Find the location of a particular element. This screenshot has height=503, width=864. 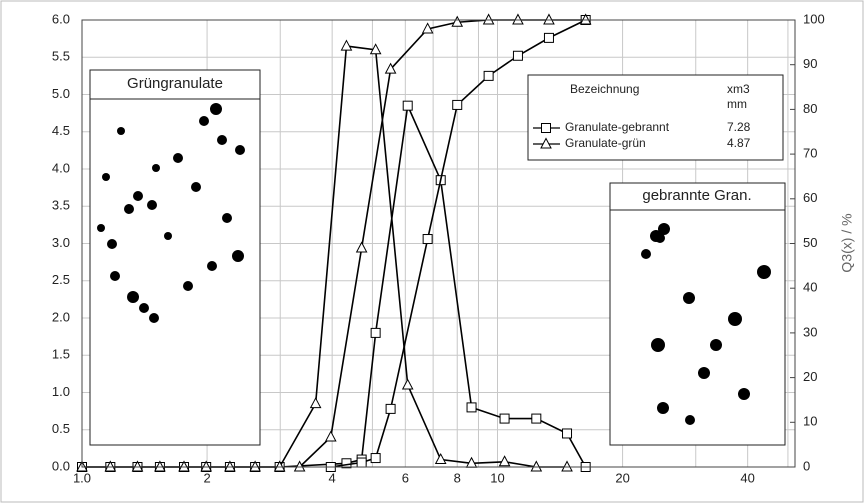

x-tick-label: 6 is located at coordinates (405, 477).